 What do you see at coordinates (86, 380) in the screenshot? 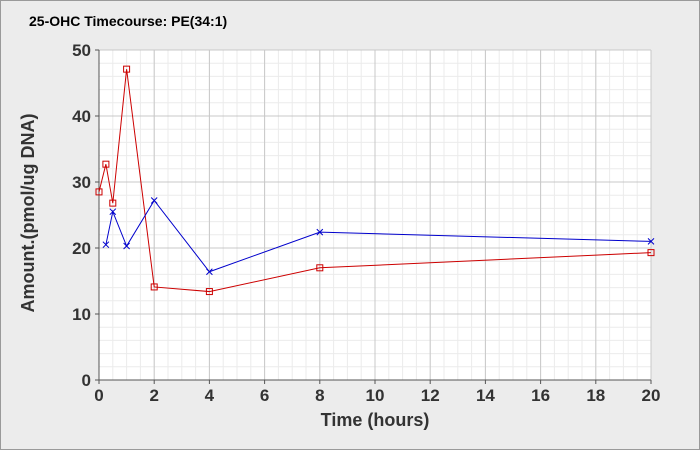
I see `y-tick-label: 0` at bounding box center [86, 380].